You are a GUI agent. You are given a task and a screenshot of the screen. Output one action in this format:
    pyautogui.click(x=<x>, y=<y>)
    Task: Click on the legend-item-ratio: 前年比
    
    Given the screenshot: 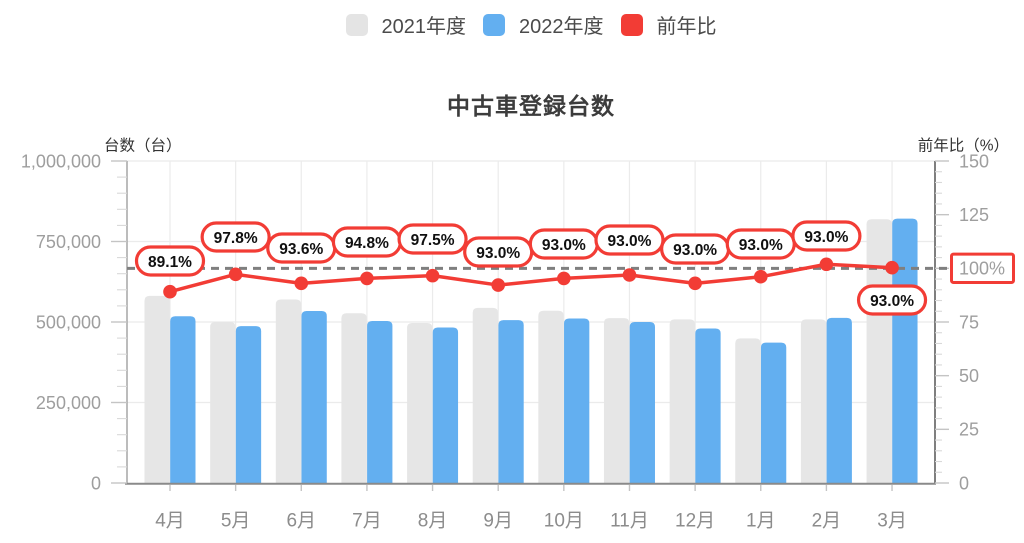 What is the action you would take?
    pyautogui.click(x=668, y=24)
    